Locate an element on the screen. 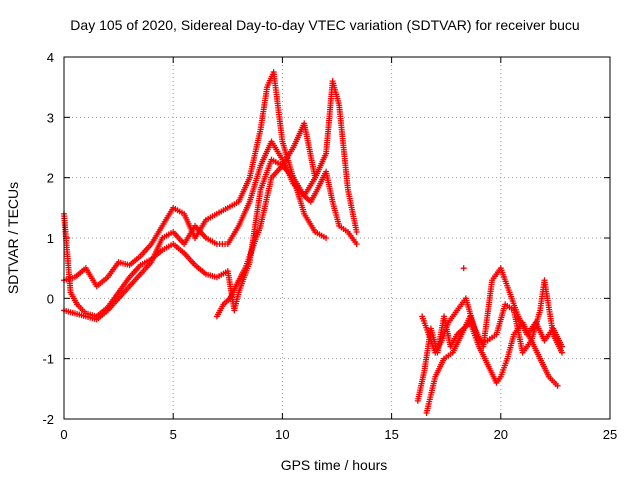  y-tick-label: 0 is located at coordinates (50, 298).